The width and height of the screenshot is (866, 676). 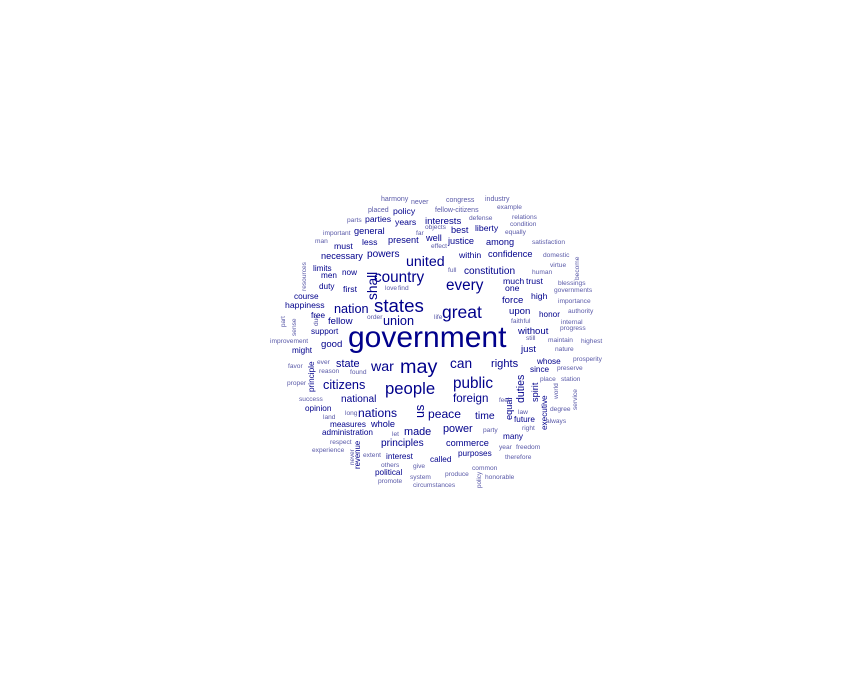 I want to click on word-now-62: now, so click(x=349, y=272).